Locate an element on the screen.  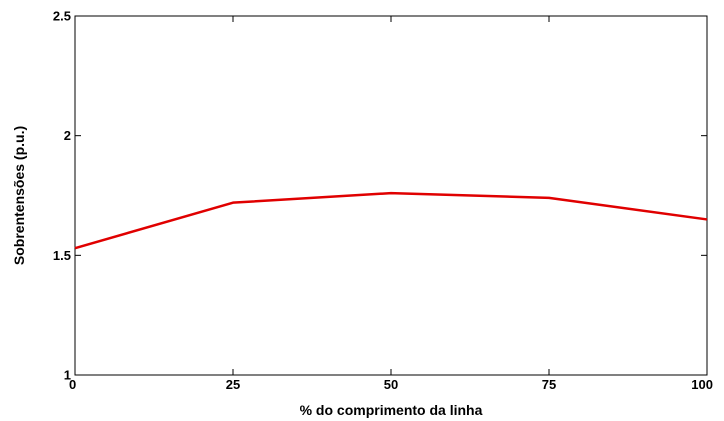
y-tick-labels: 1 1.5 2 2.5 is located at coordinates (62, 196).